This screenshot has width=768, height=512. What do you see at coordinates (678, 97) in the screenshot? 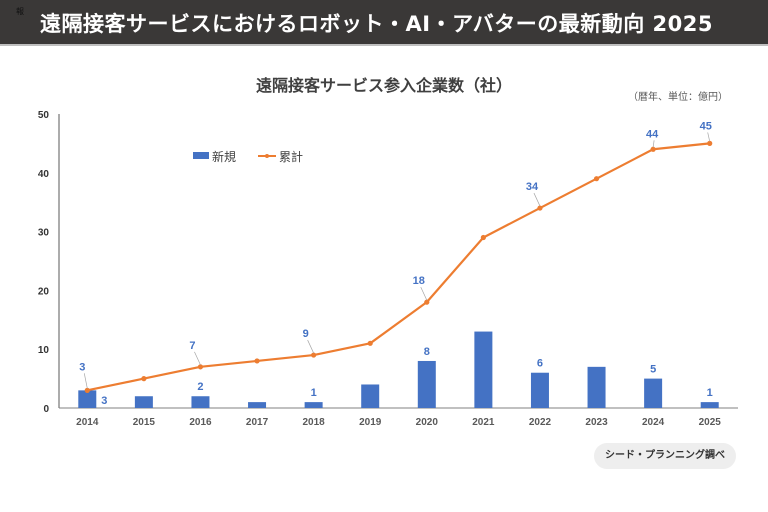
I see `unit-note: （暦年、単位：億円）` at bounding box center [678, 97].